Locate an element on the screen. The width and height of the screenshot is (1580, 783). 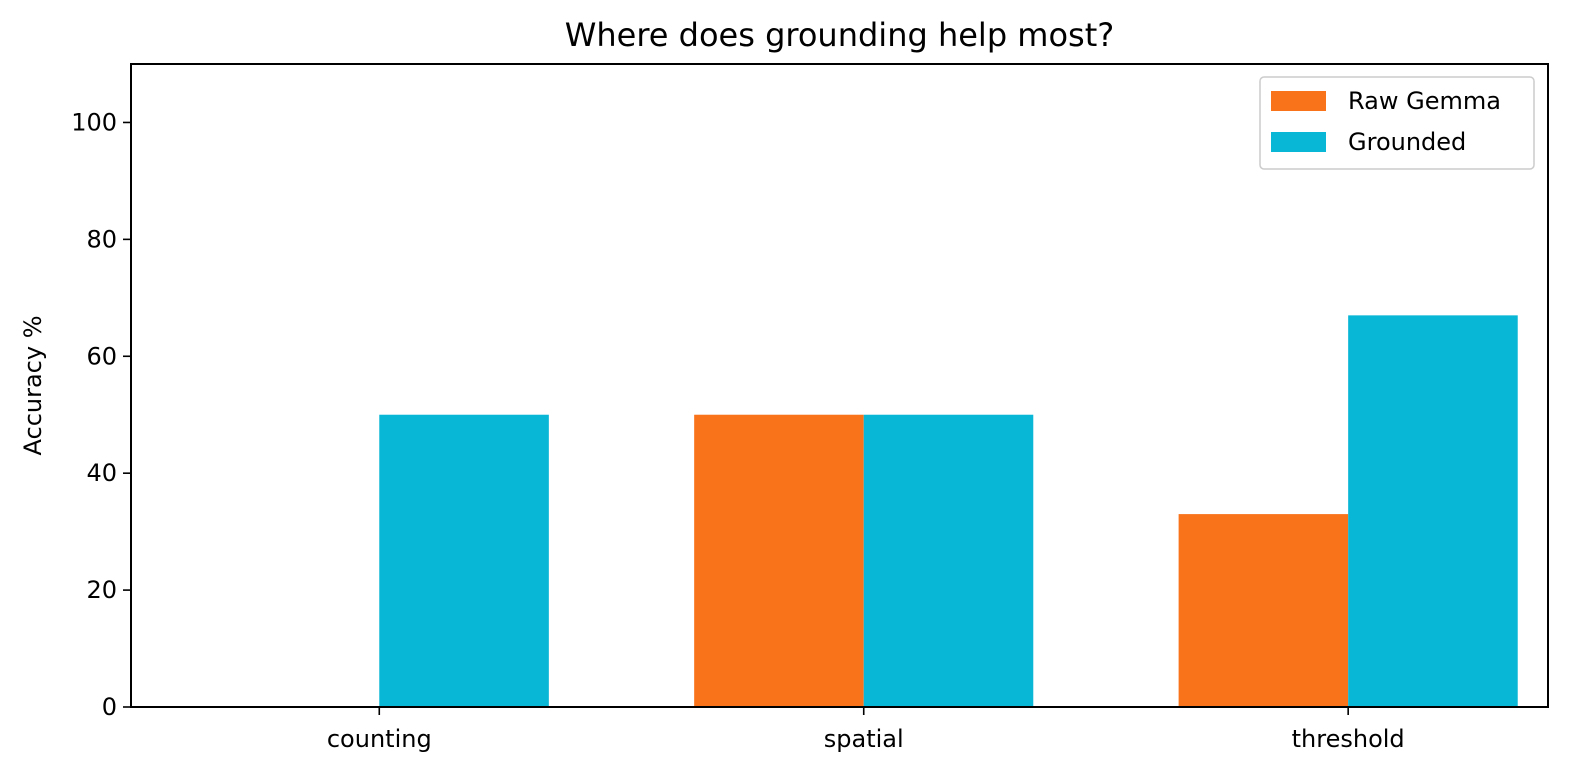
x-tick-label-spatial: spatial is located at coordinates (864, 739).